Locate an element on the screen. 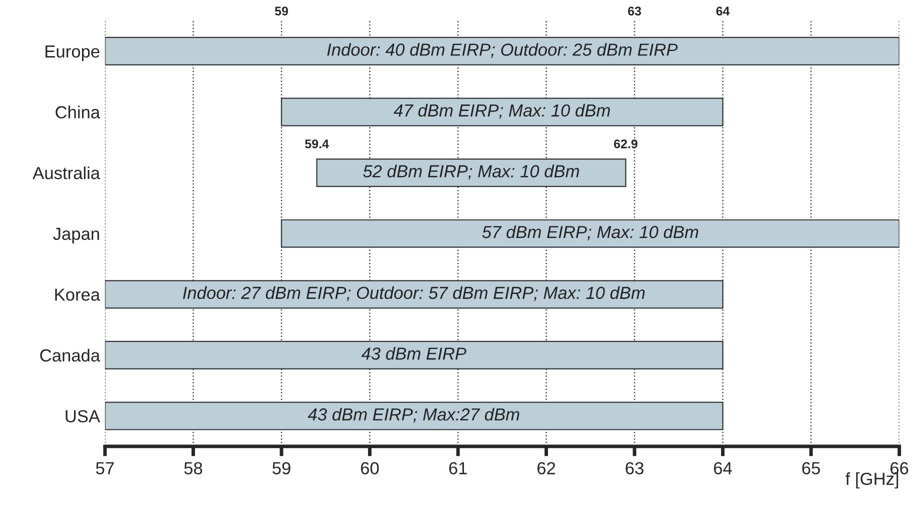 Image resolution: width=913 pixels, height=519 pixels. annotation: 43 dBm EIRP is located at coordinates (413, 353).